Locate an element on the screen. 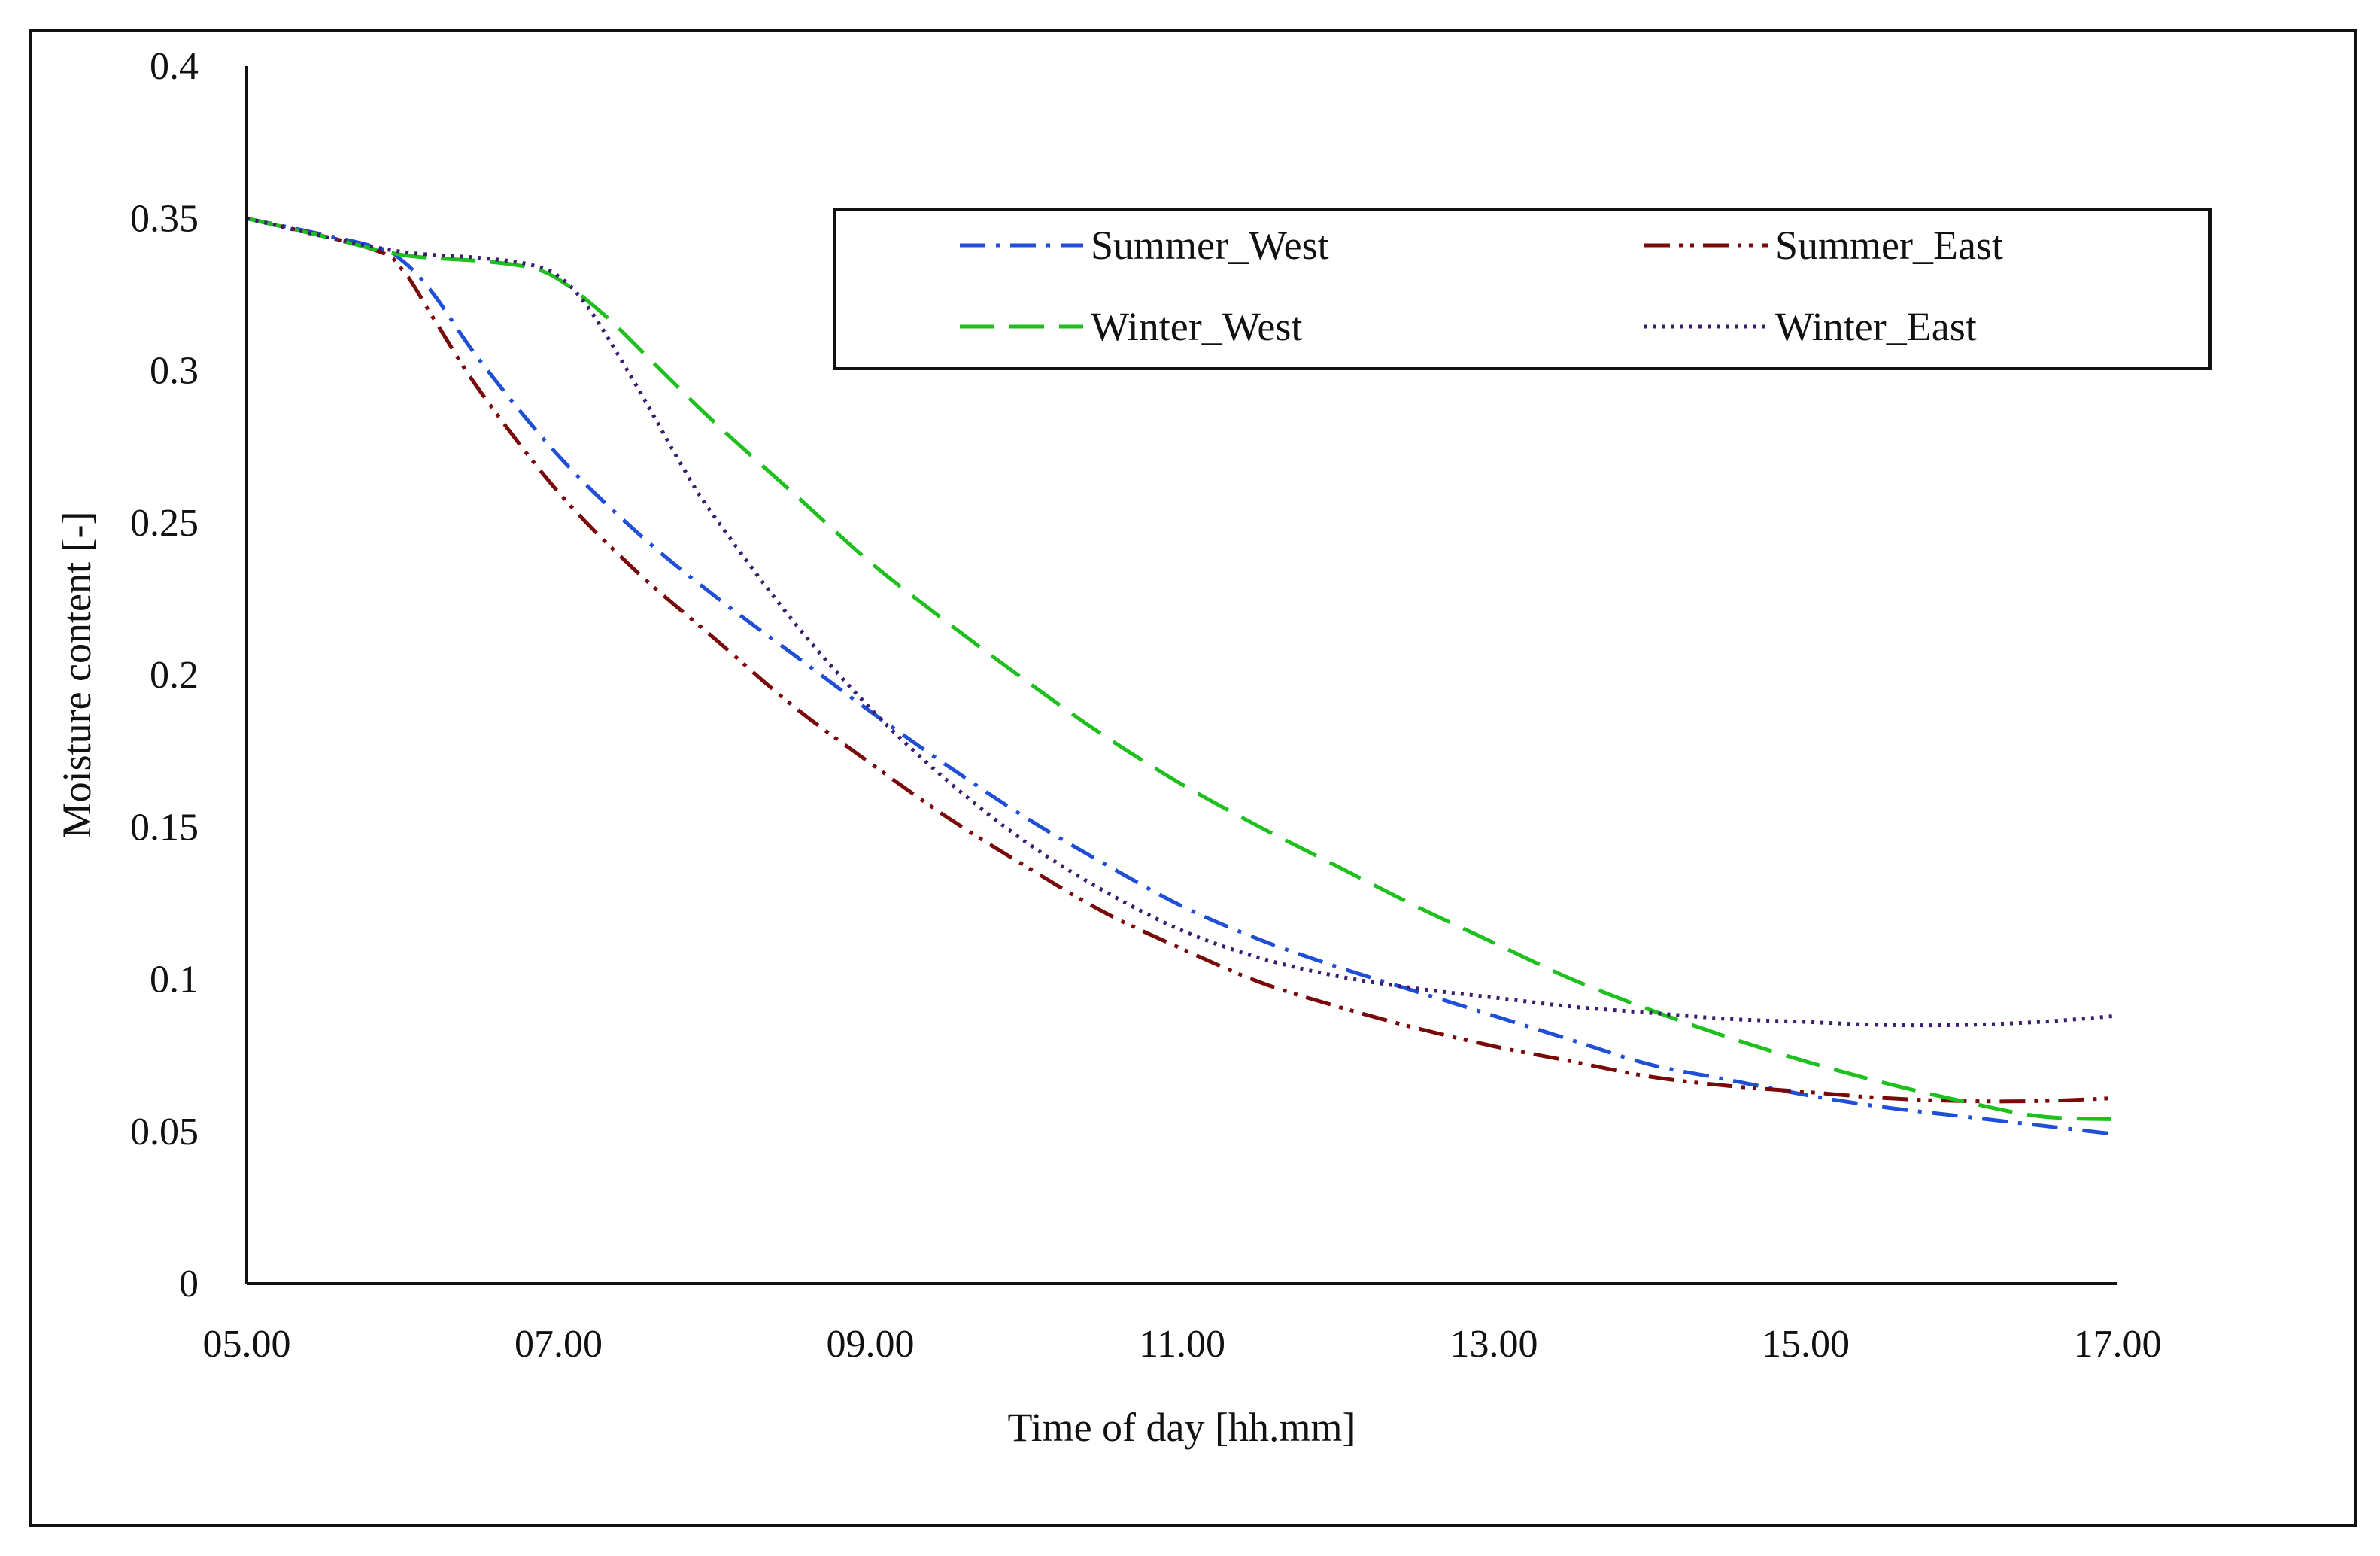 This screenshot has height=1556, width=2380. legend-label-winter-west: Winter_West is located at coordinates (1196, 326).